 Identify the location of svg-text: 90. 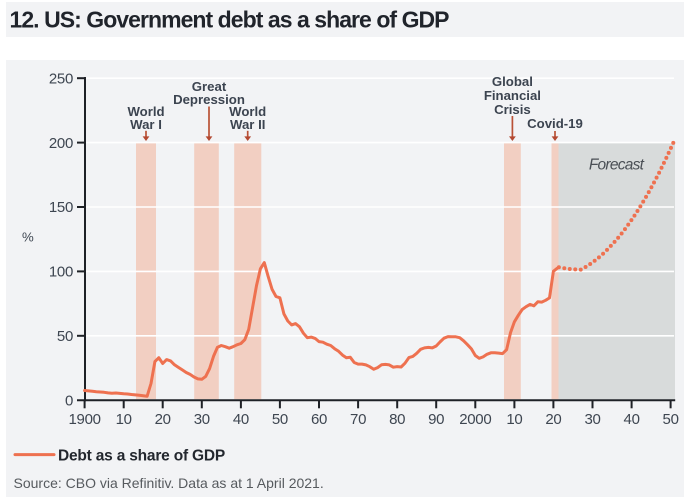
(436, 419).